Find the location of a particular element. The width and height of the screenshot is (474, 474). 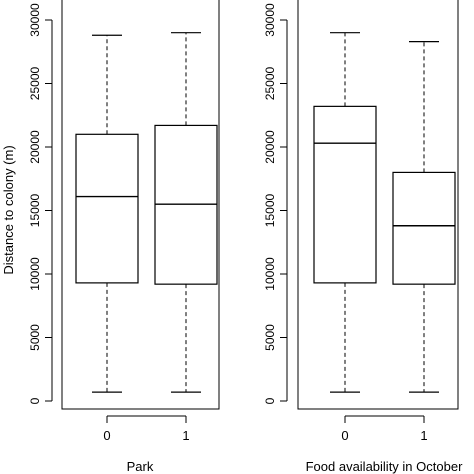

y-axis-title: Distance to colony (m) is located at coordinates (8, 209).